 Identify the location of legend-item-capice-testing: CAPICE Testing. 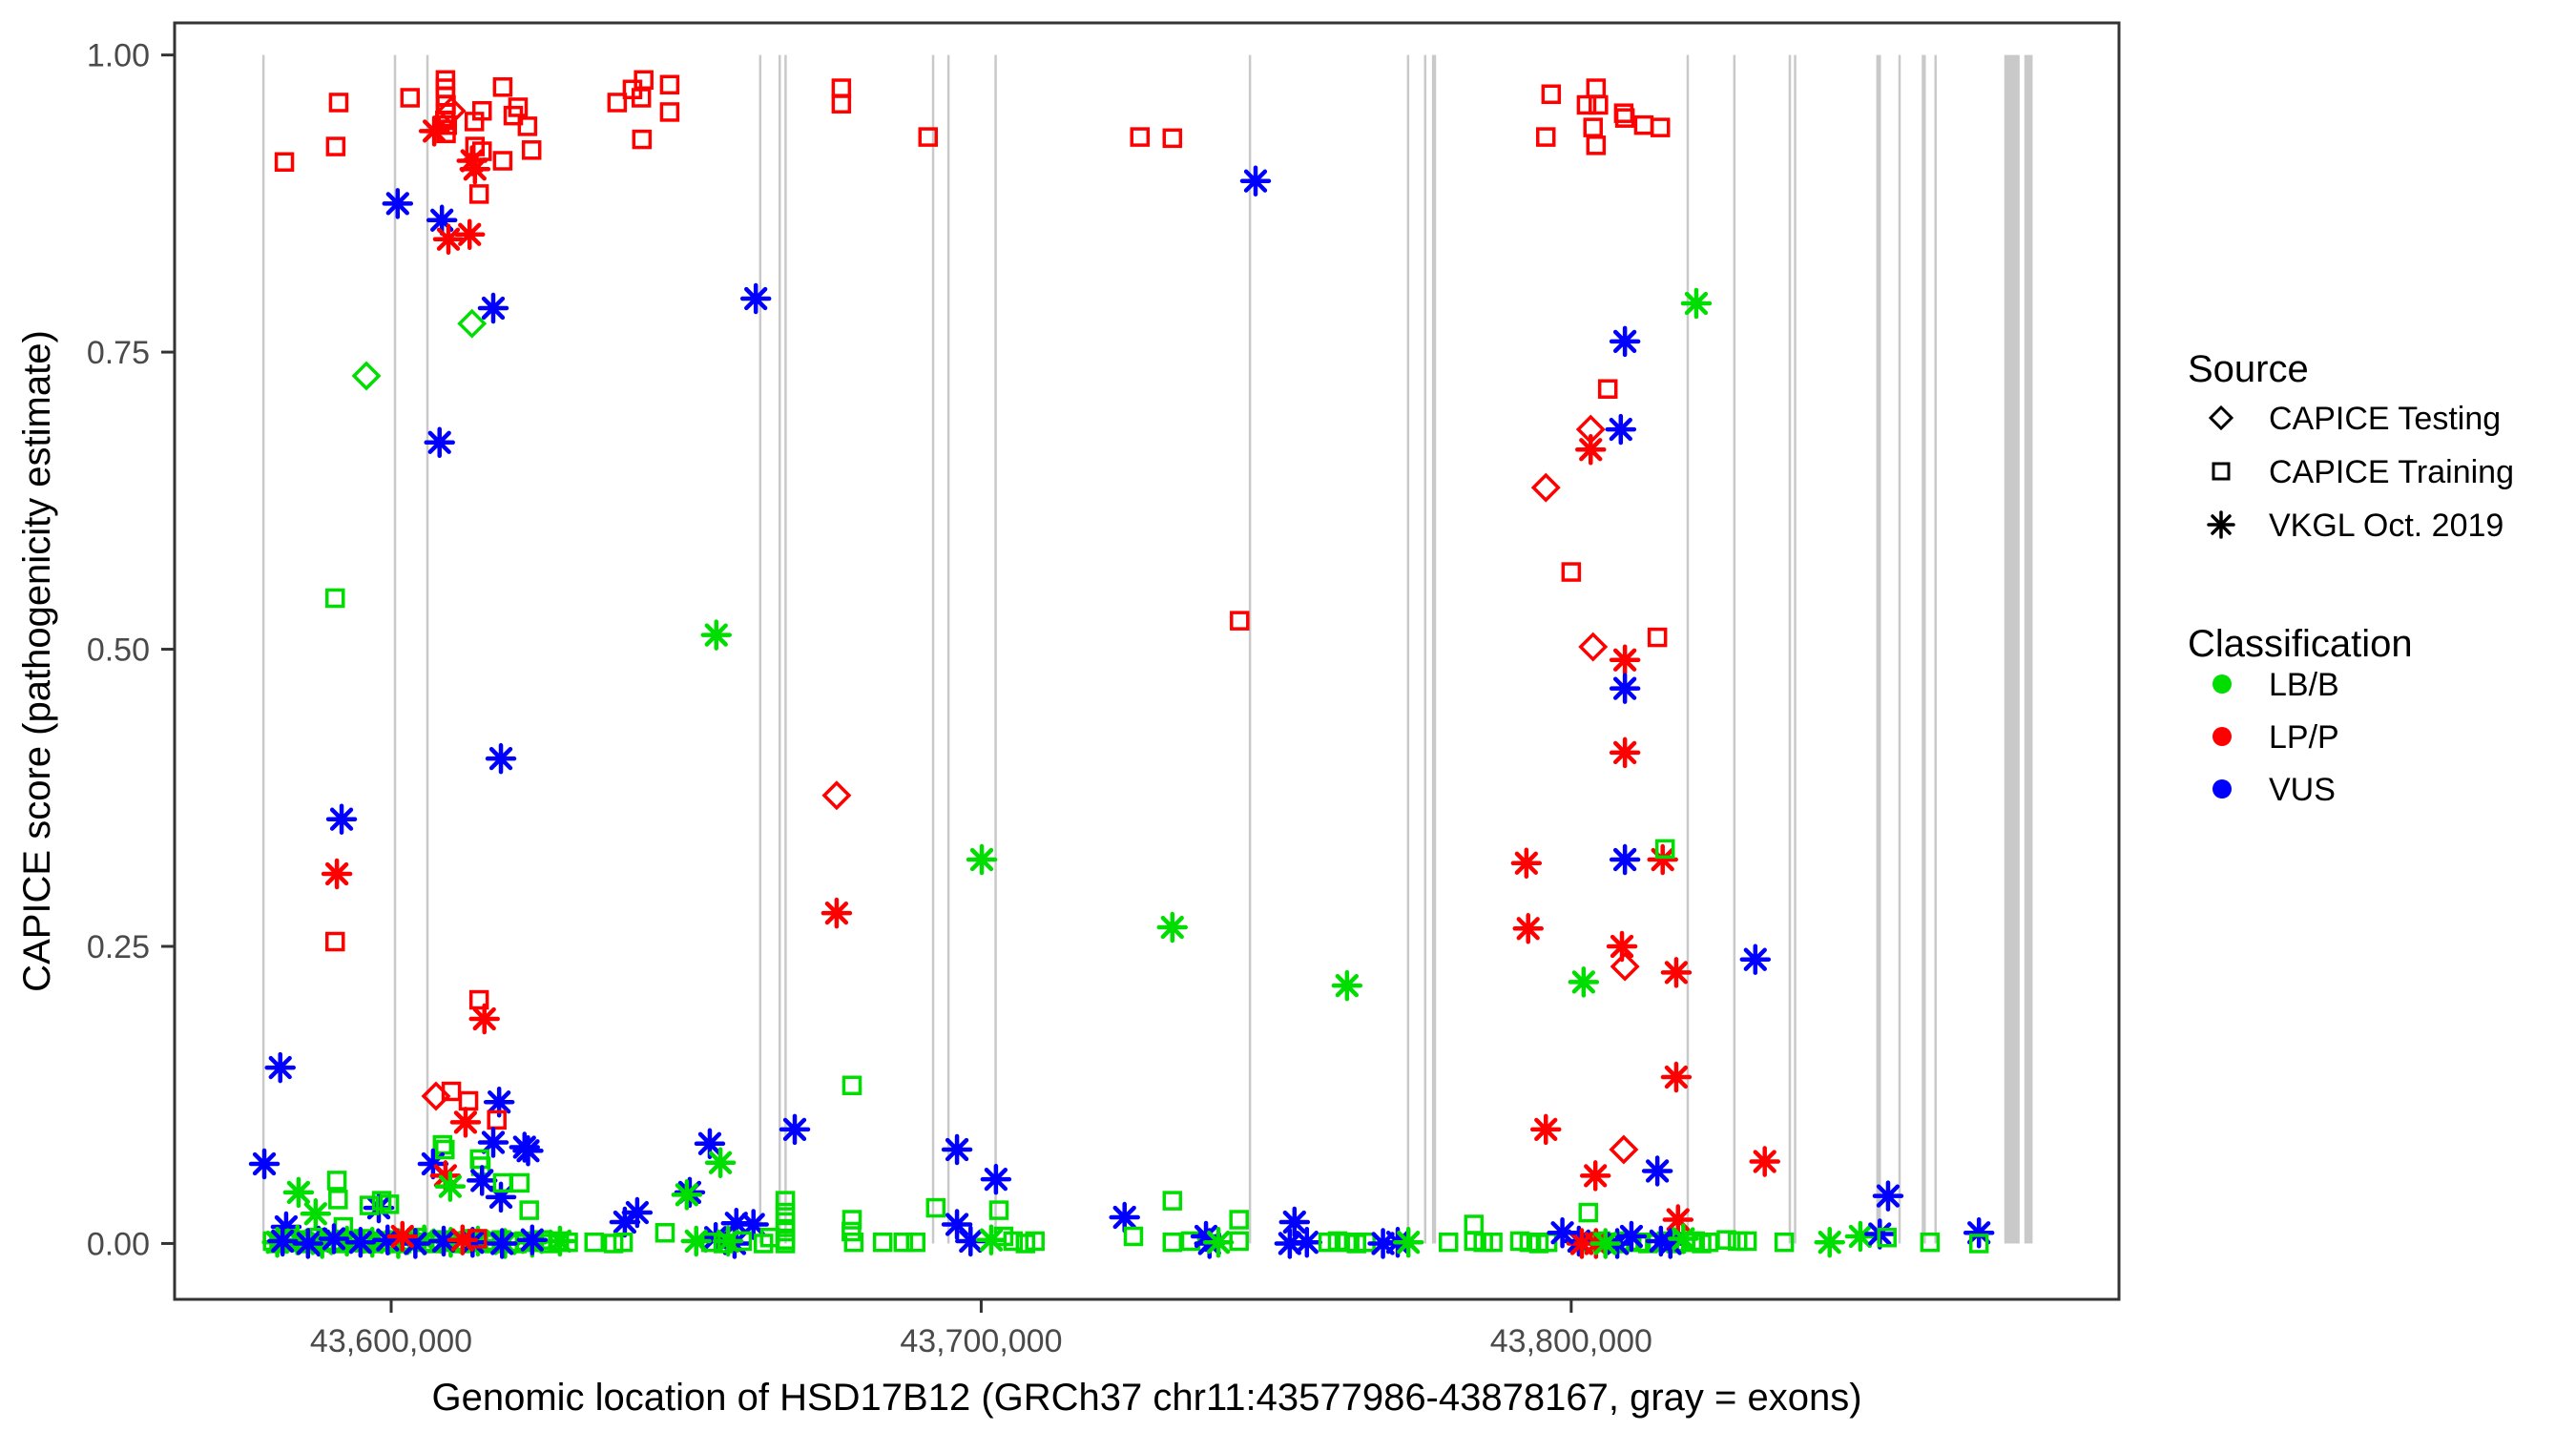
(2385, 419).